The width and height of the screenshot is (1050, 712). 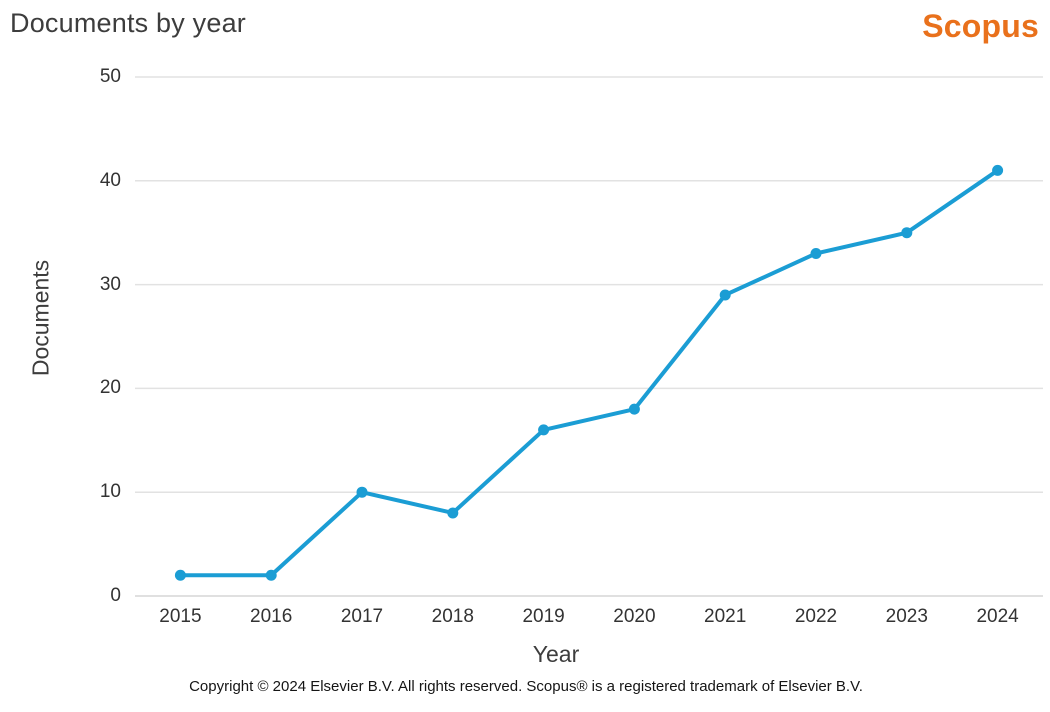 I want to click on y-tick-label-50: 50, so click(x=110, y=76).